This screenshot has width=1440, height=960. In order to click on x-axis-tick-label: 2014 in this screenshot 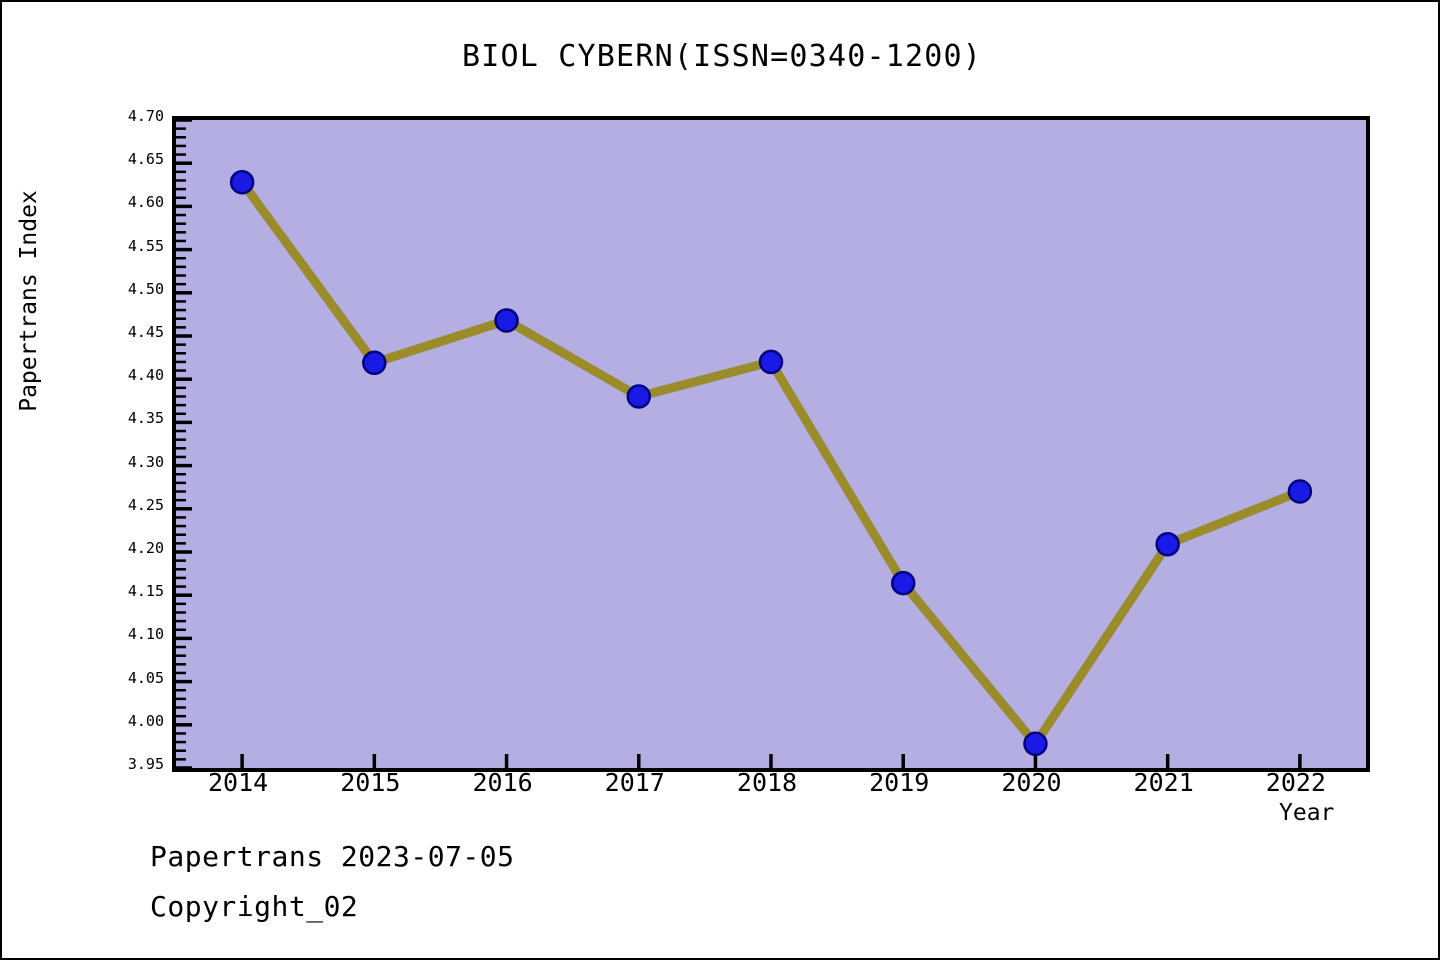, I will do `click(238, 782)`.